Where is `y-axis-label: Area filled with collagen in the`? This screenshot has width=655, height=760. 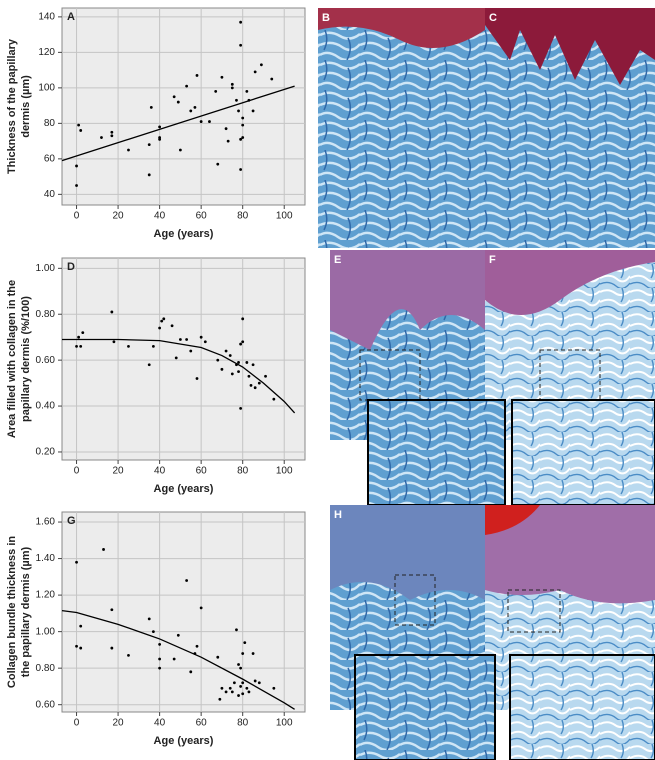
y-axis-label: Area filled with collagen in the is located at coordinates (12, 359).